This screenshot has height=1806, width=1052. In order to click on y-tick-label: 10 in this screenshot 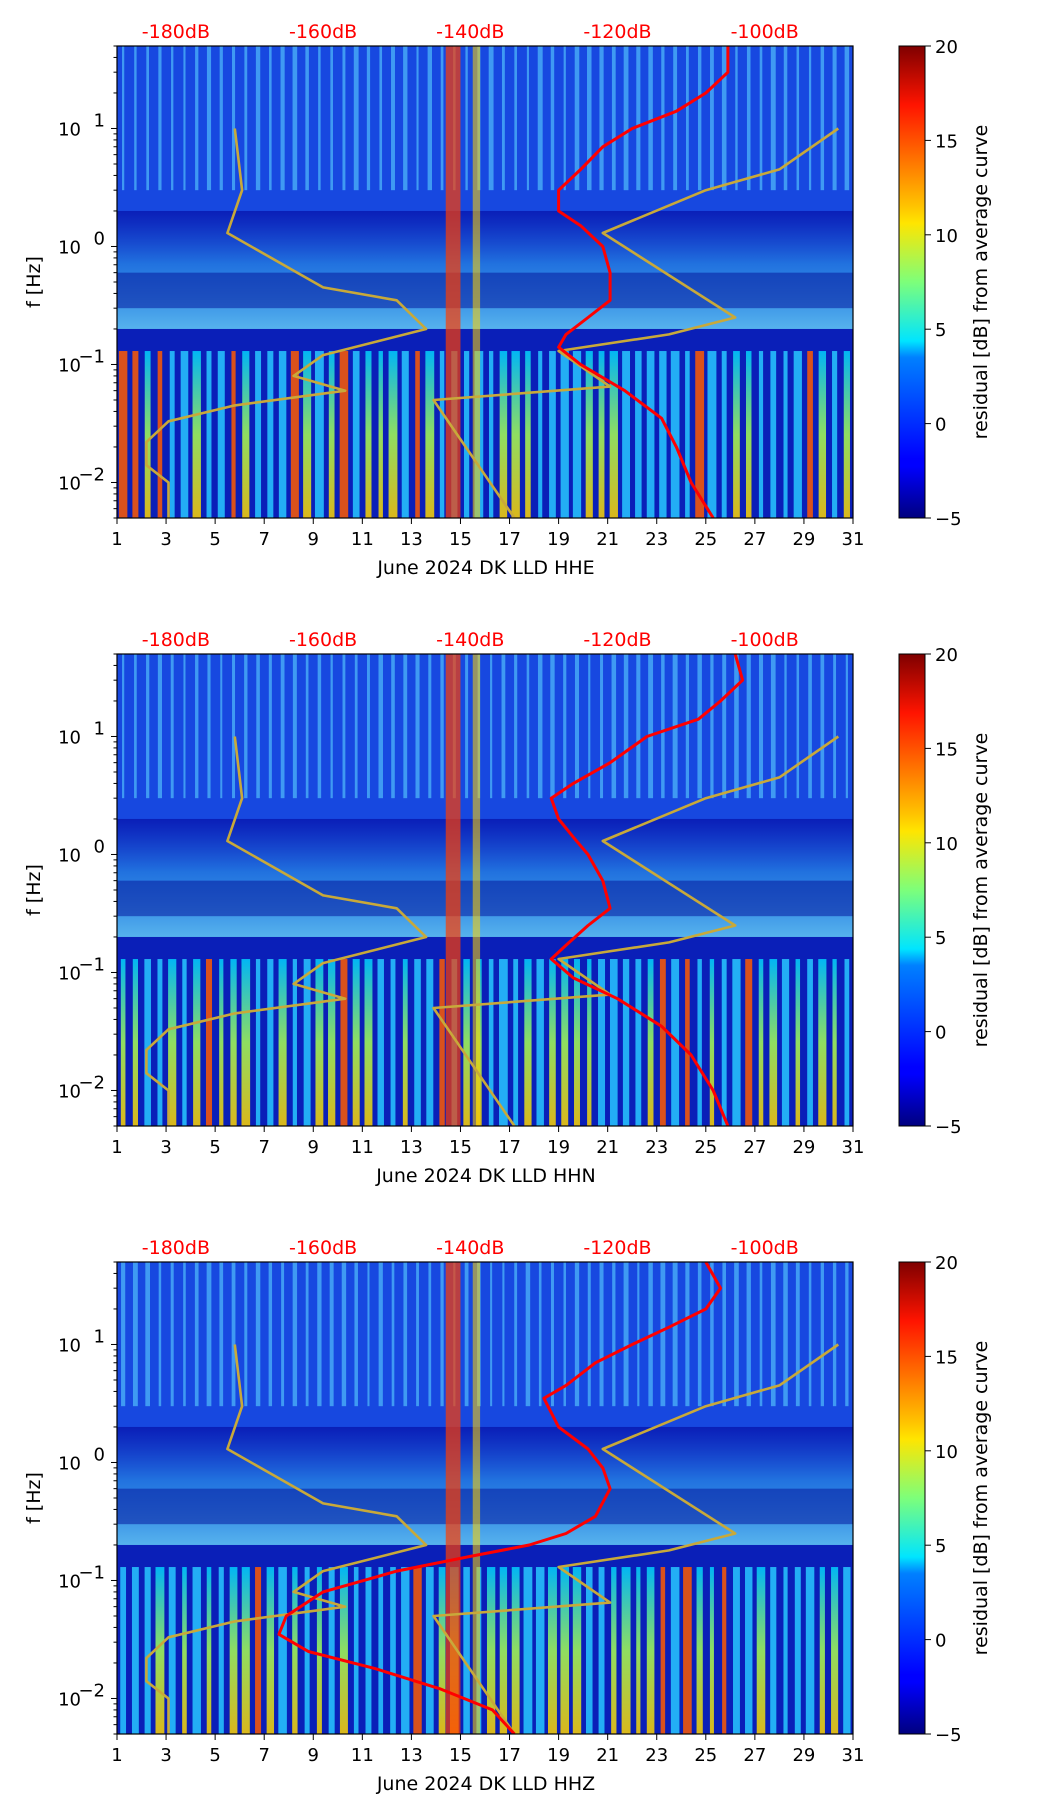, I will do `click(69, 483)`.